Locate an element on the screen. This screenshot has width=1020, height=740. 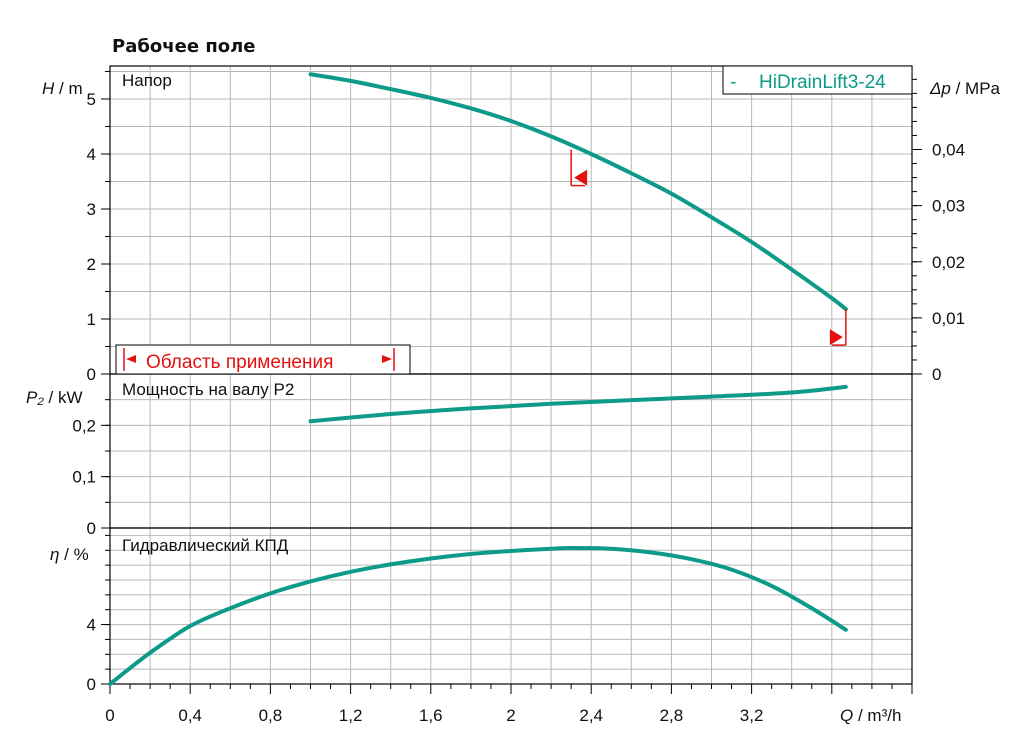
x-tick-label: 2,8 is located at coordinates (672, 715).